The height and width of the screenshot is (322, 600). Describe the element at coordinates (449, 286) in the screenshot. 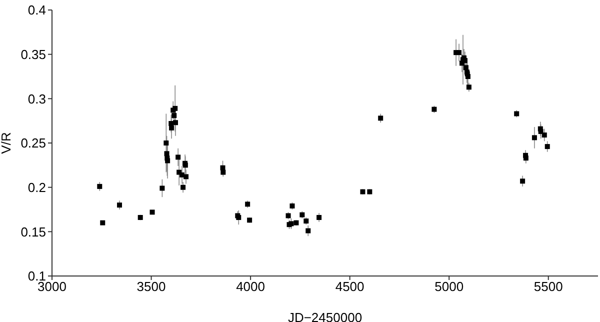

I see `x-tick-label: 5000` at that location.